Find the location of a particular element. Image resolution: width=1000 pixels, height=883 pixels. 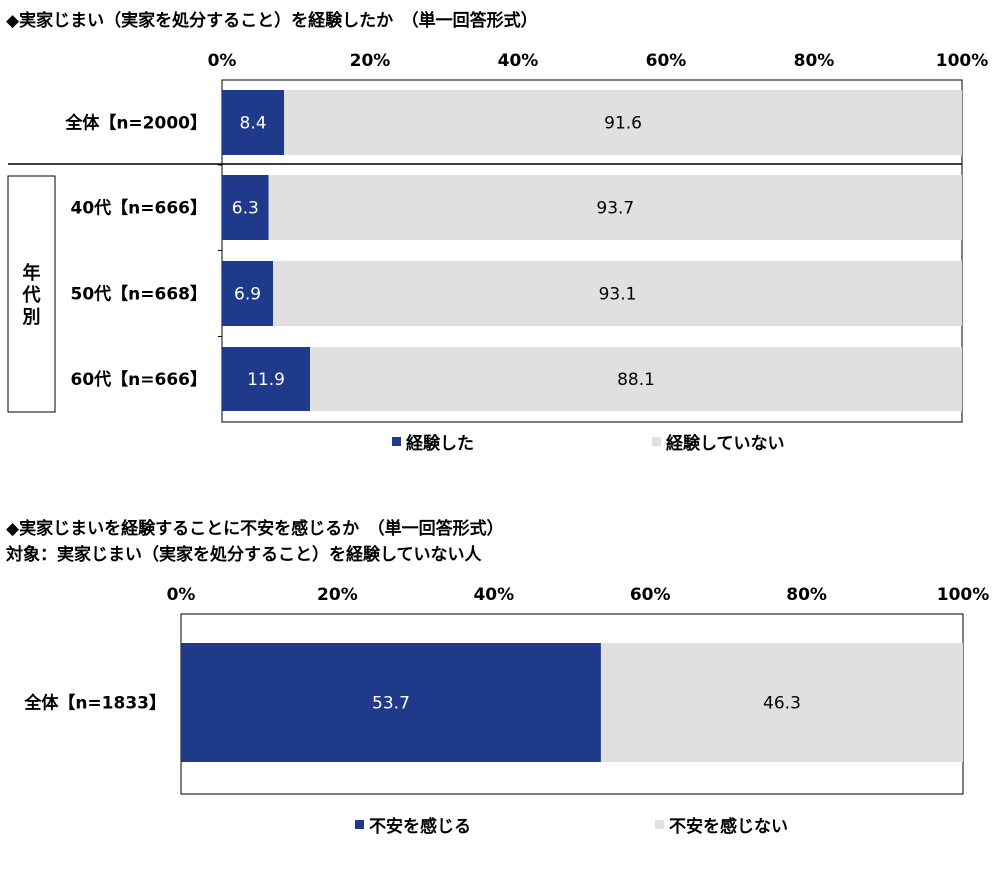

c2-x-tick-label: 100% is located at coordinates (963, 595).